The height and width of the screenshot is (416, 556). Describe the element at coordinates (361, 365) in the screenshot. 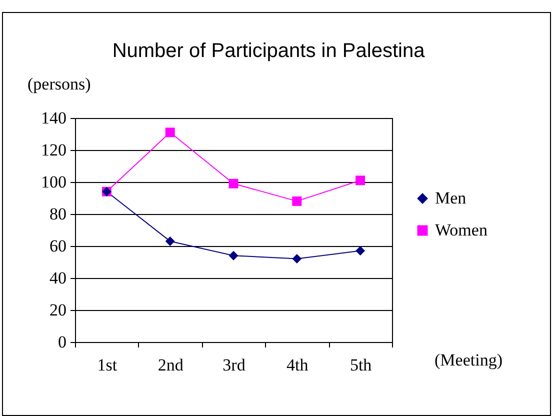

I see `x-tick-label: 5th` at that location.